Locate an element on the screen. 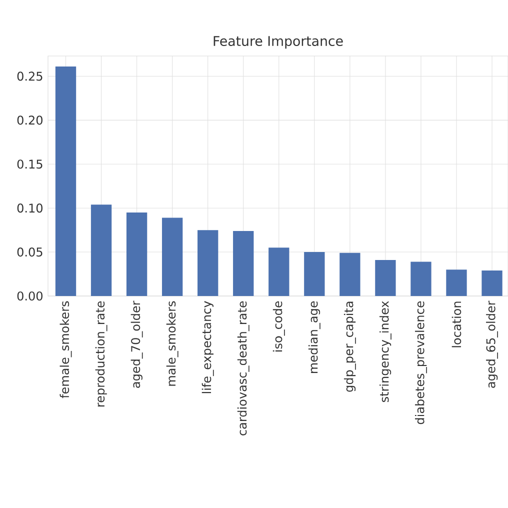 The width and height of the screenshot is (508, 508). y-tick-label: 0.05 is located at coordinates (29, 252).